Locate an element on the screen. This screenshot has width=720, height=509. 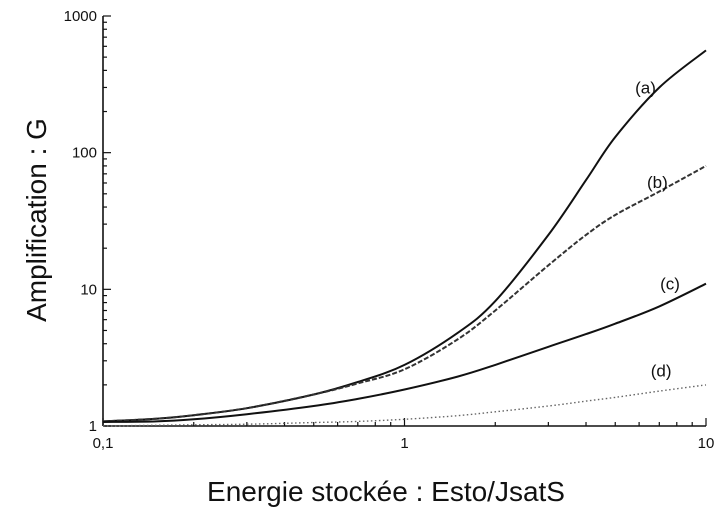
x-tick-label: 1 is located at coordinates (404, 443).